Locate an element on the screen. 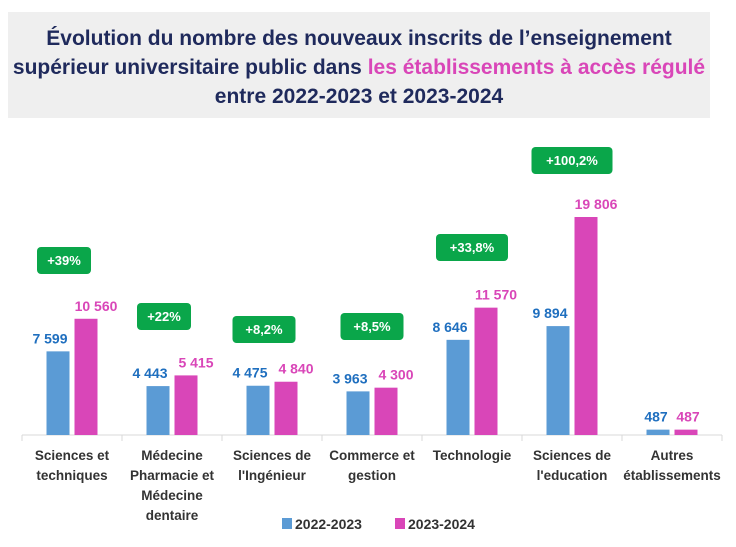 The width and height of the screenshot is (736, 547). category-label: Pharmacie et is located at coordinates (172, 475).